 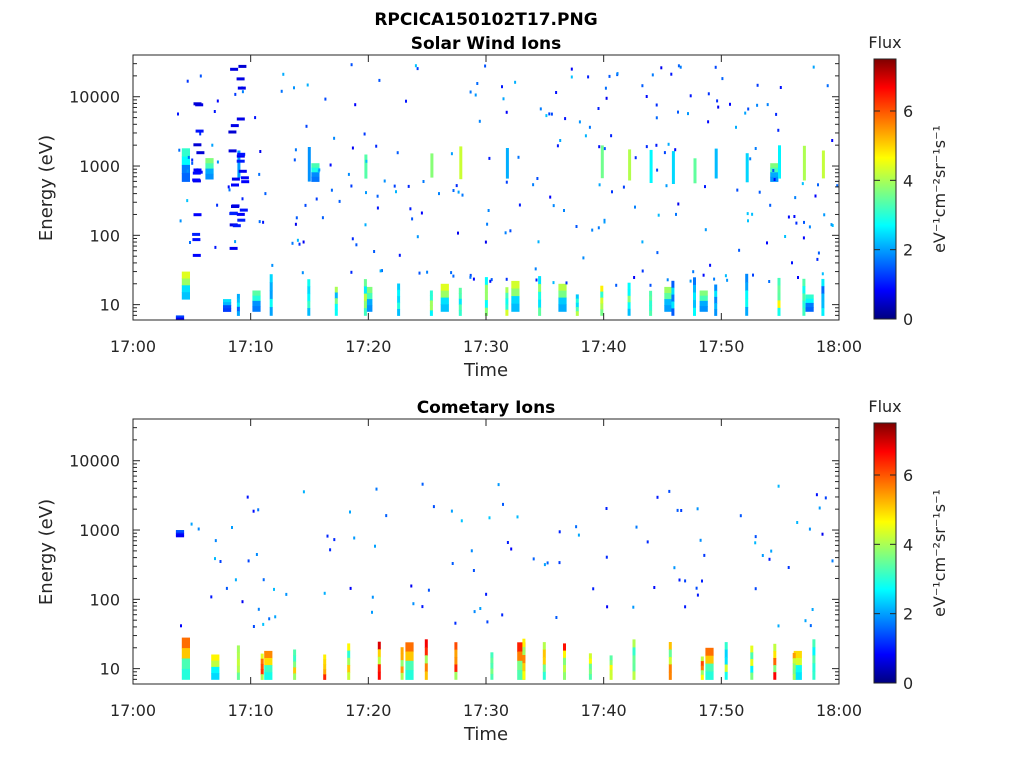 I want to click on x-tick-label: 17:30, so click(x=486, y=710).